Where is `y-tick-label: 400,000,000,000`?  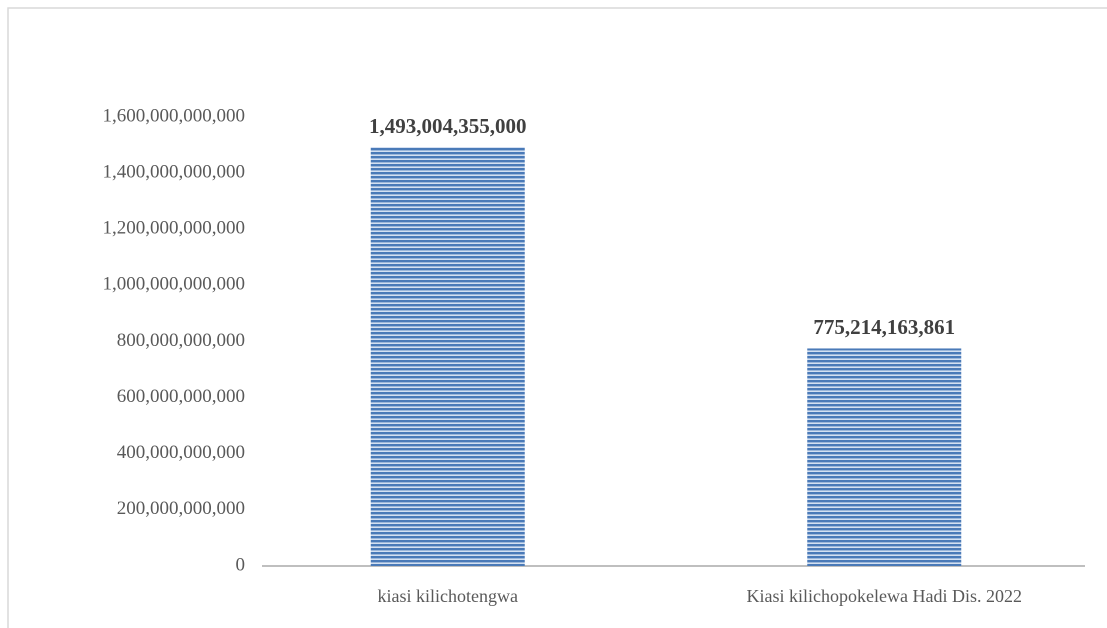 y-tick-label: 400,000,000,000 is located at coordinates (181, 452).